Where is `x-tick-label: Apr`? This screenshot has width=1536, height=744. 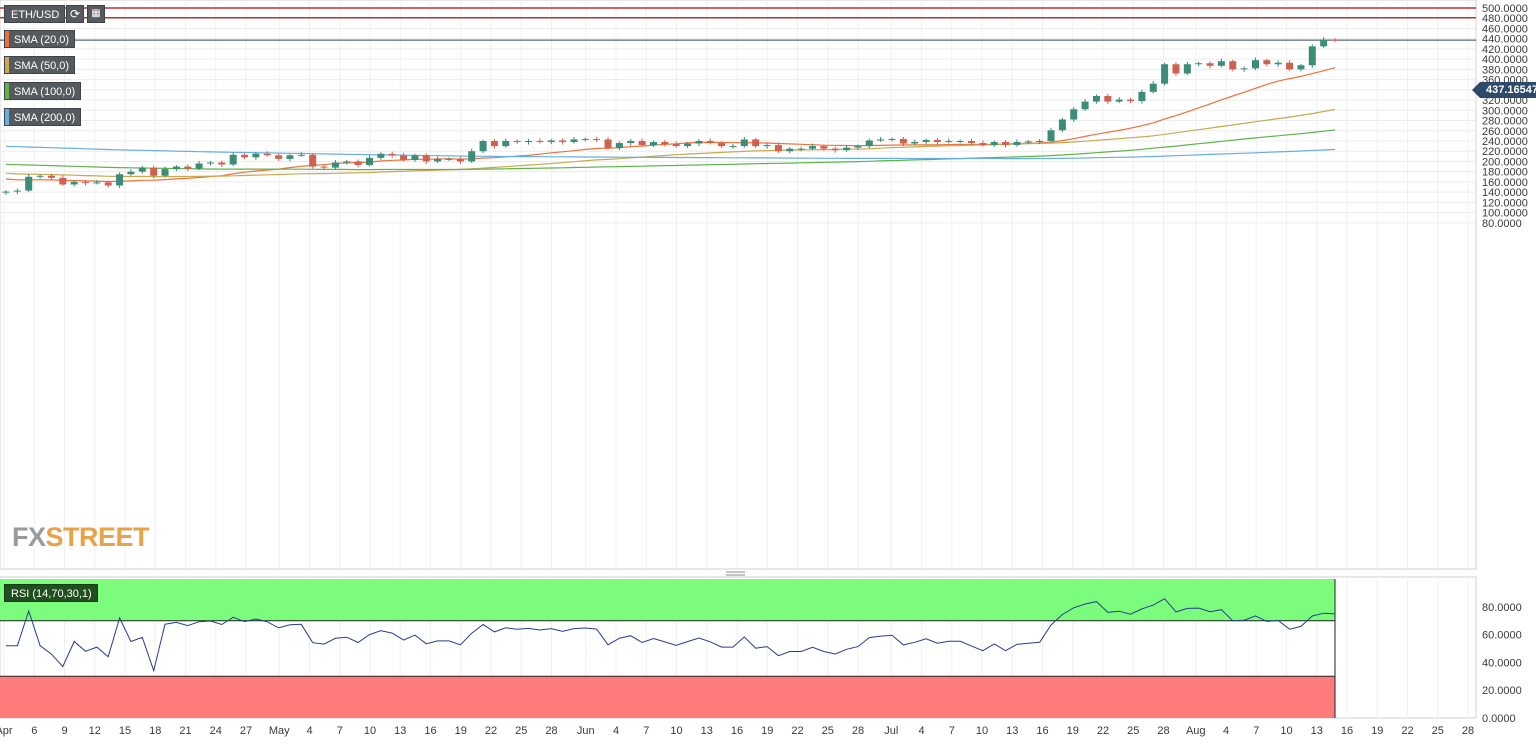
x-tick-label: Apr is located at coordinates (6, 731).